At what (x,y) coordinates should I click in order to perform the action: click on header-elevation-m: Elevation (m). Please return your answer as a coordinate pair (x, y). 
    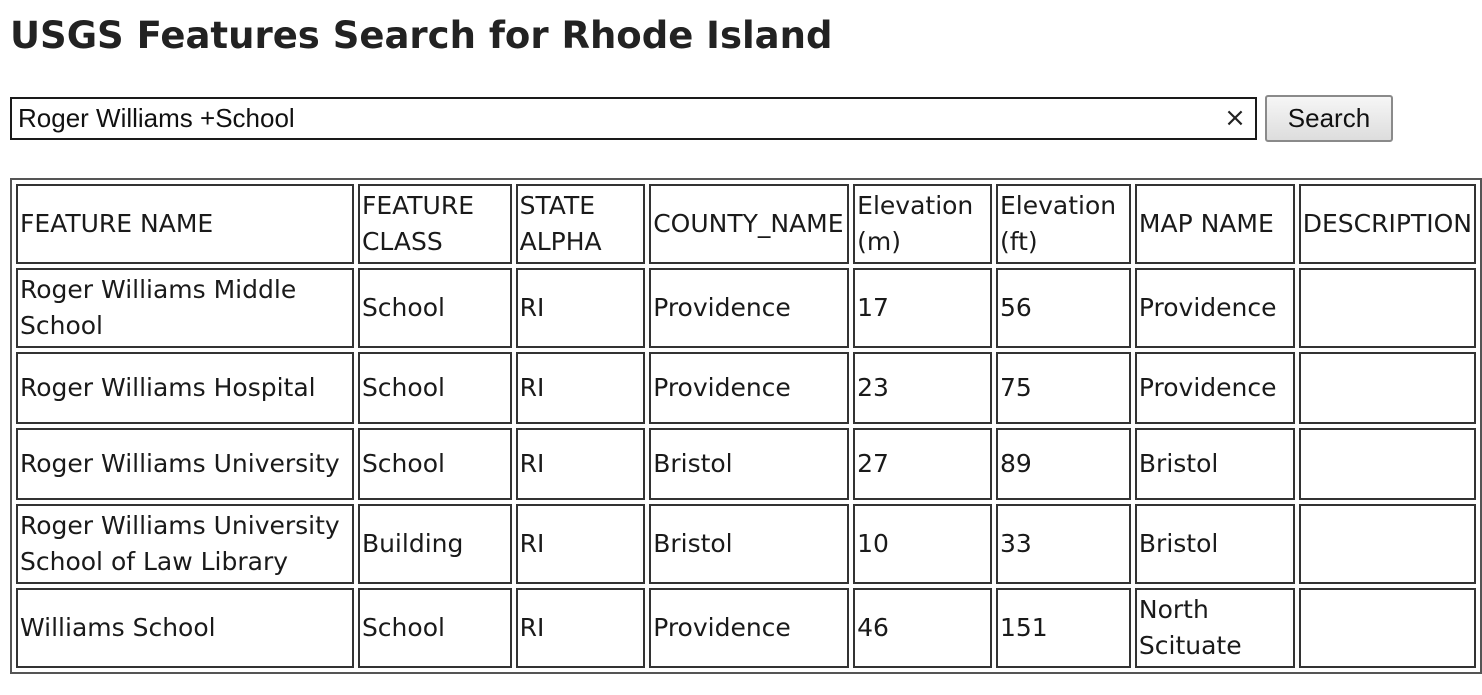
    Looking at the image, I should click on (922, 224).